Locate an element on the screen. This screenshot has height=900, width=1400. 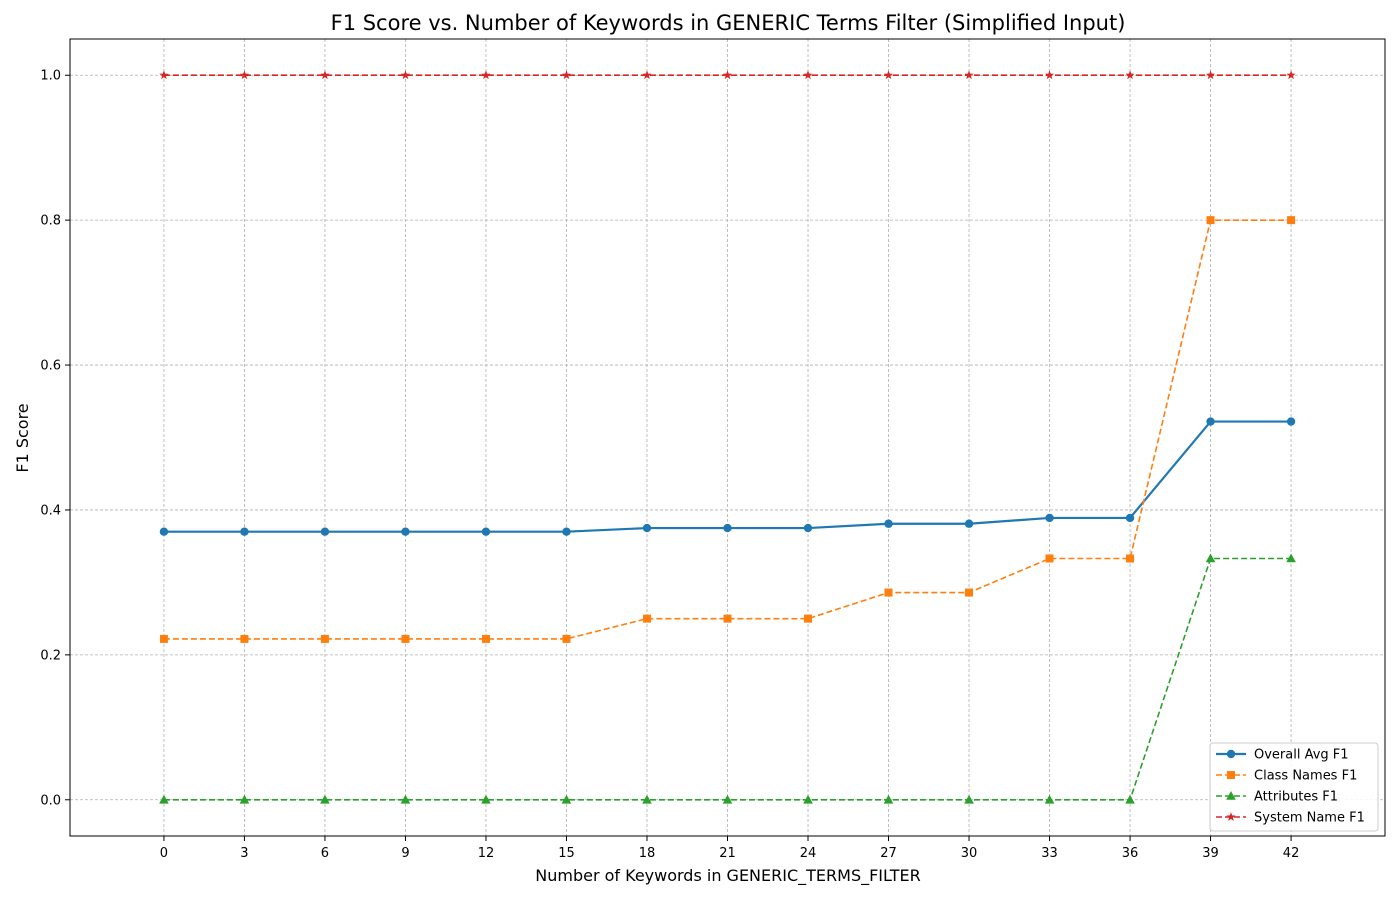
x-tick-label: 21 is located at coordinates (727, 853).